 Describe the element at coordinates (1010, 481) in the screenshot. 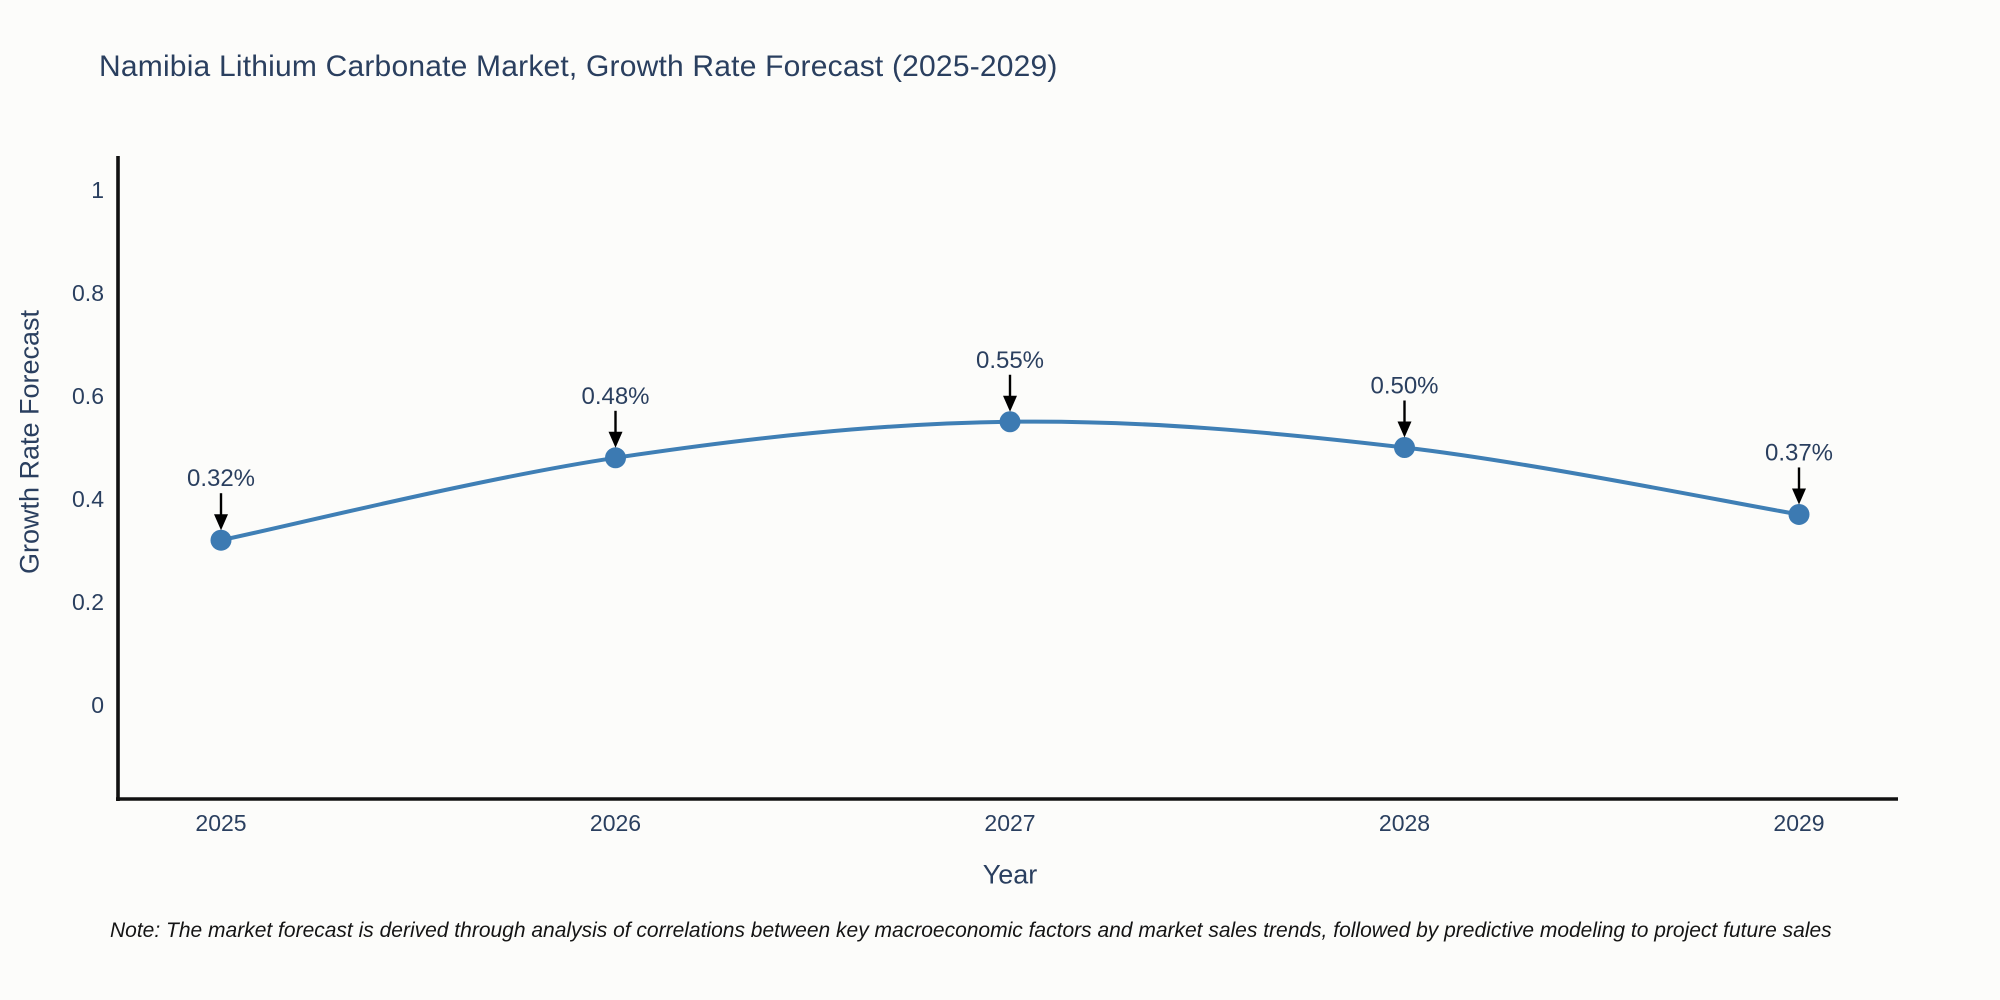

I see `series-line` at that location.